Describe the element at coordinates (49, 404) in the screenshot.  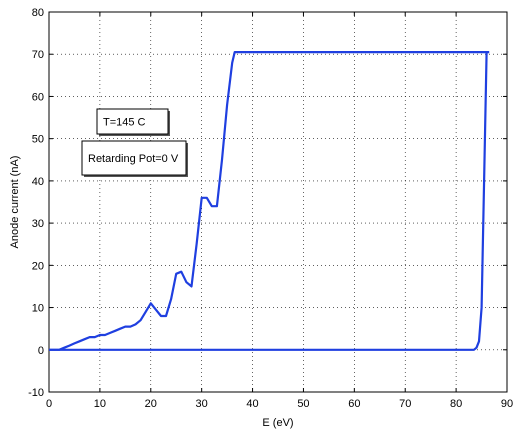
I see `x-tick-label: 0` at that location.